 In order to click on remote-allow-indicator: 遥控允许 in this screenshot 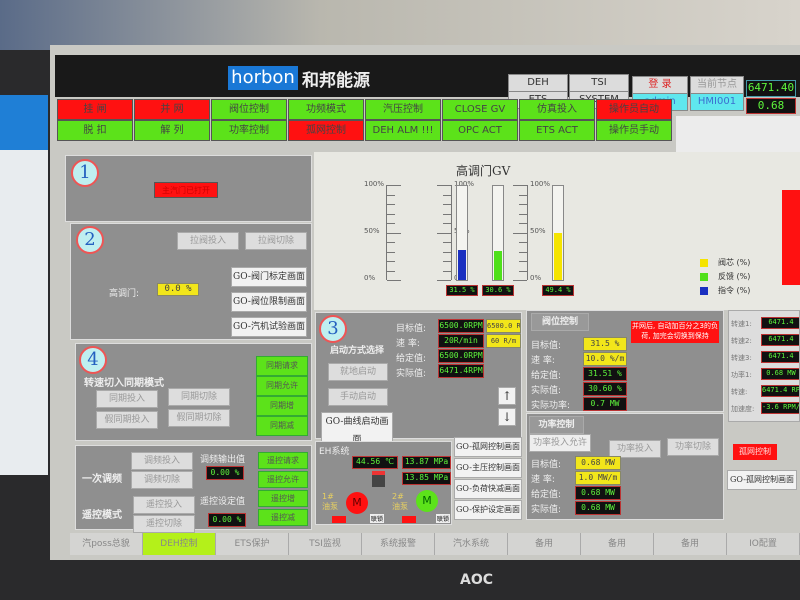, I will do `click(283, 479)`.